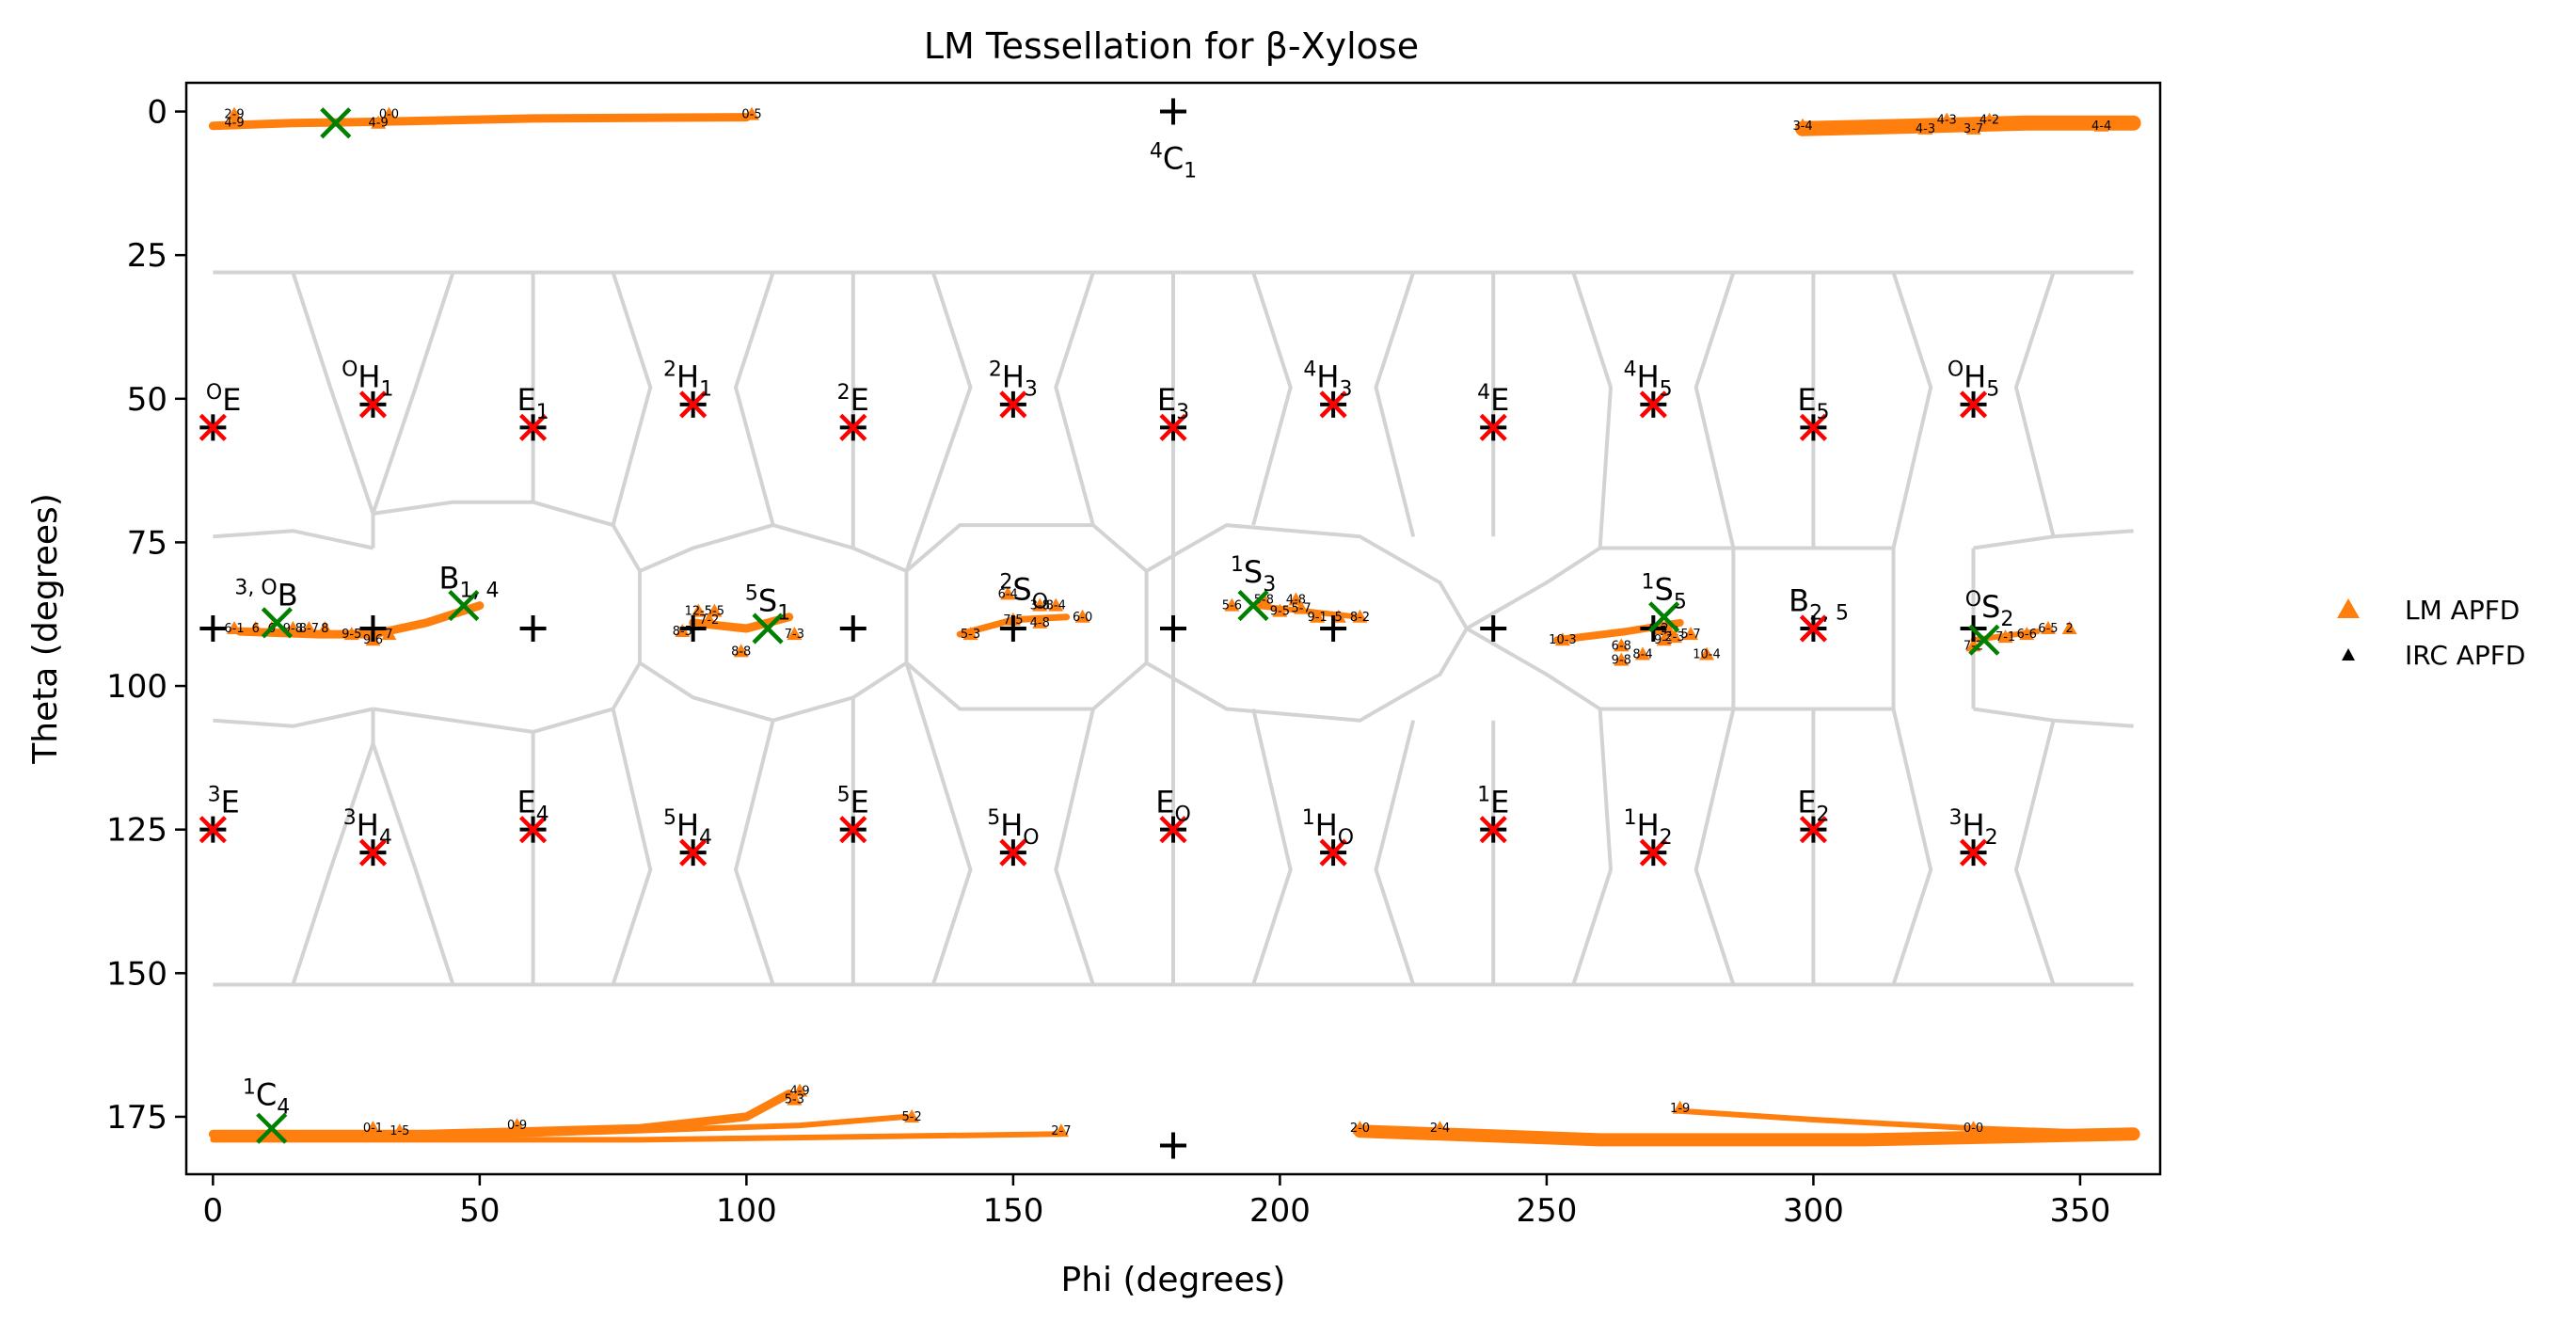  Describe the element at coordinates (137, 831) in the screenshot. I see `y-tick-label: 125` at that location.